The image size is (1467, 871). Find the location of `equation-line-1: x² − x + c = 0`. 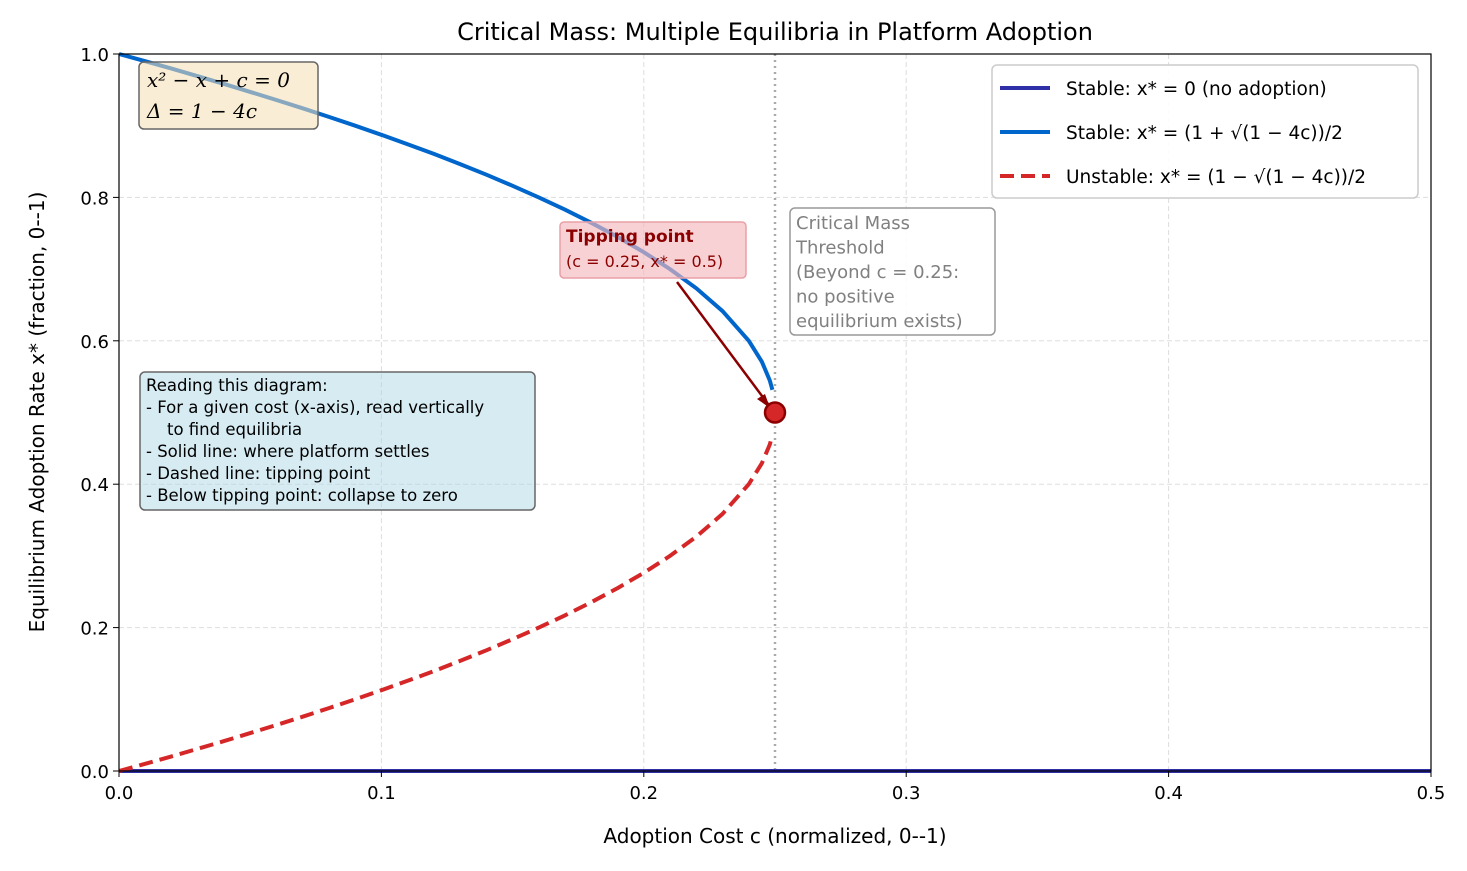

equation-line-1: x² − x + c = 0 is located at coordinates (218, 80).